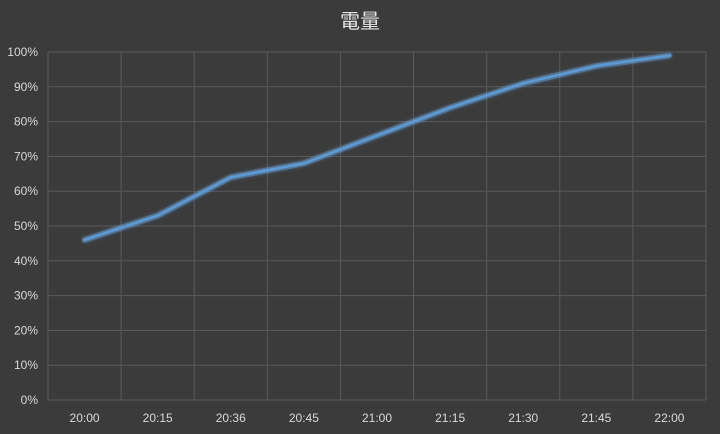  Describe the element at coordinates (523, 418) in the screenshot. I see `x-tick-label: 21:30` at that location.